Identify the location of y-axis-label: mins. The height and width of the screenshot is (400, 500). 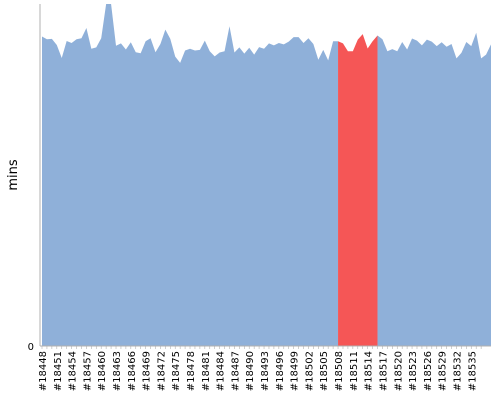
(13, 175).